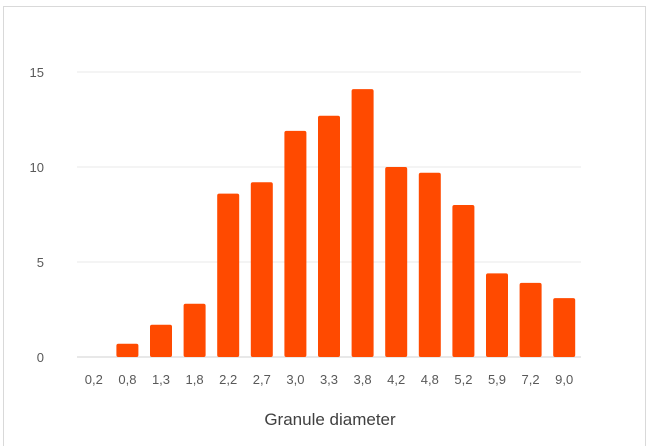  I want to click on x-tick-label: 0,8, so click(127, 379).